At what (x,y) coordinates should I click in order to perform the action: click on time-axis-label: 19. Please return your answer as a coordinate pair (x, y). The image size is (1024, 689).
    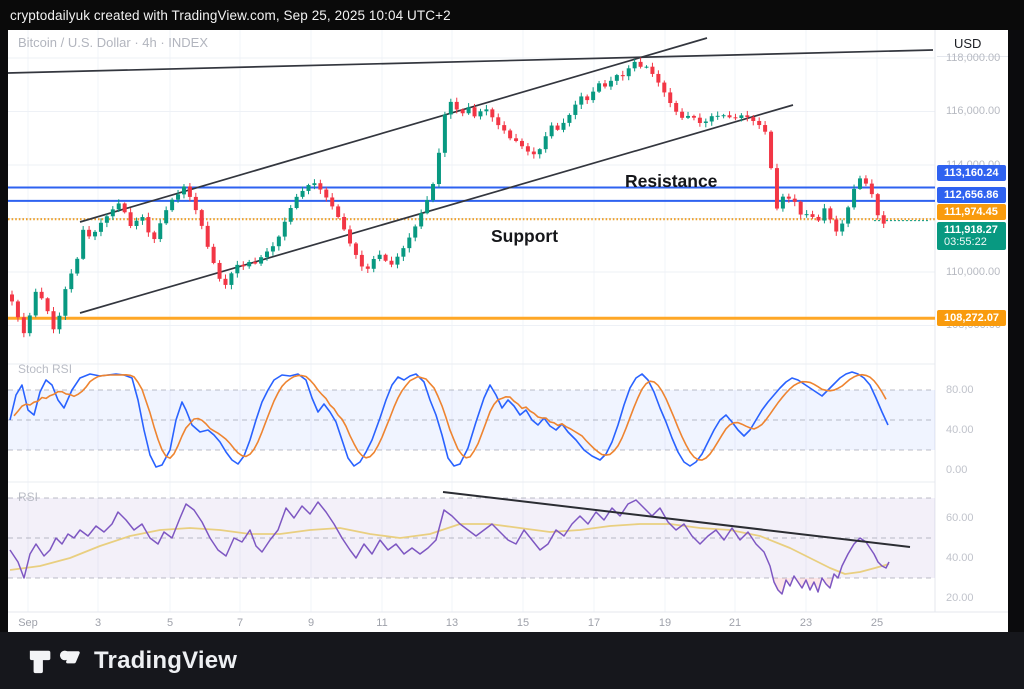
    Looking at the image, I should click on (665, 623).